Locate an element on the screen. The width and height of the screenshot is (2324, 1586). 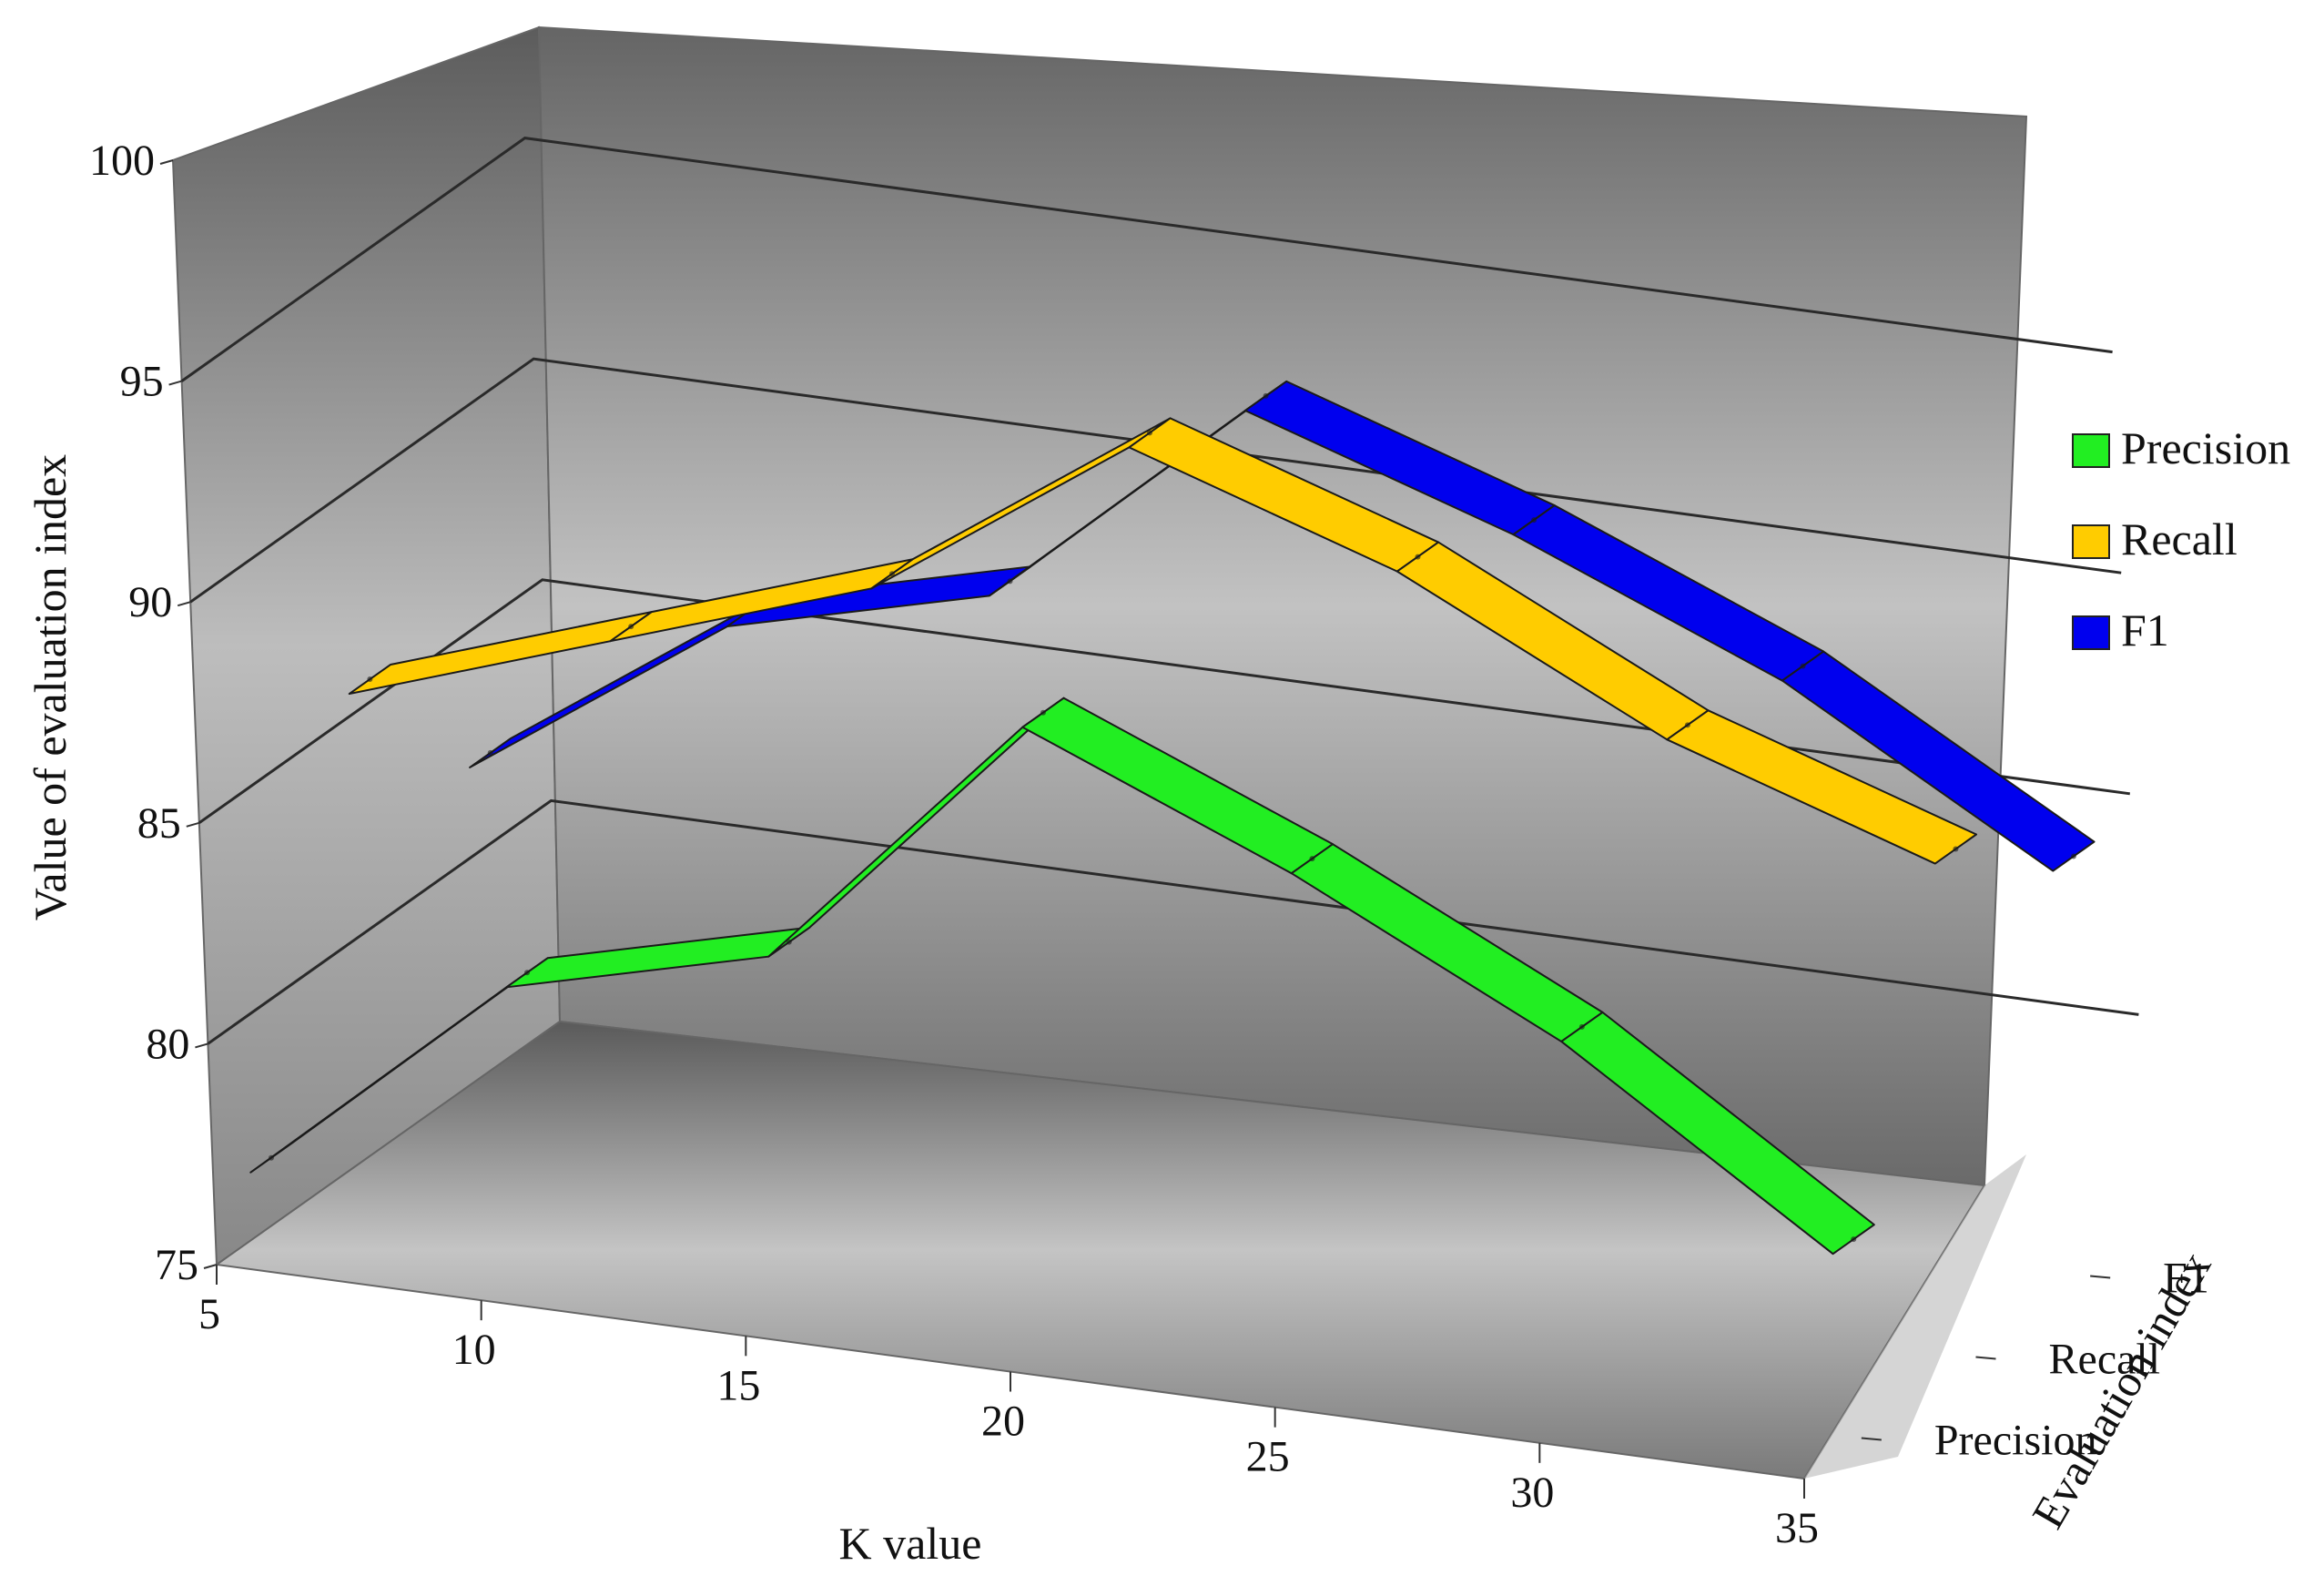
z-tick-label: F1 is located at coordinates (2186, 1279).